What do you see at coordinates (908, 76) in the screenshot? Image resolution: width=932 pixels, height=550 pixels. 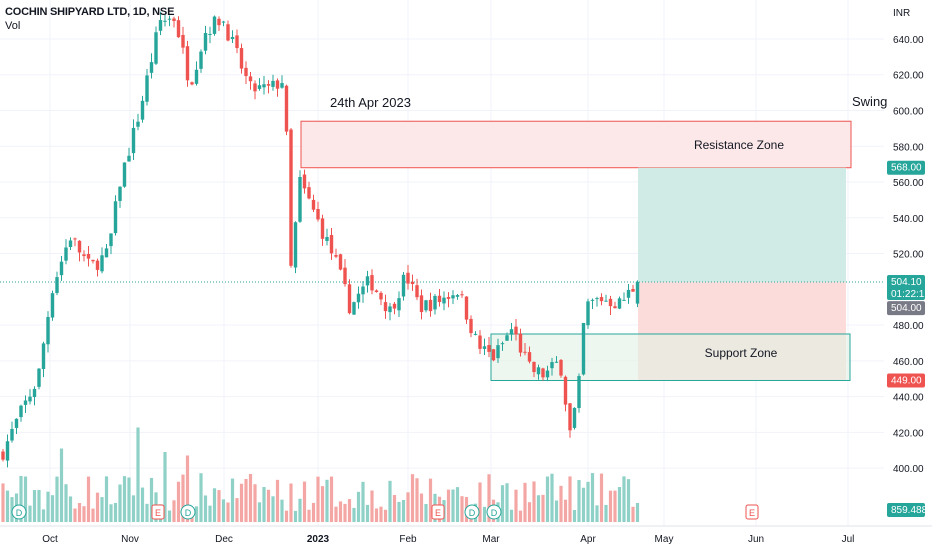 I see `price-tick-label: 620.00` at bounding box center [908, 76].